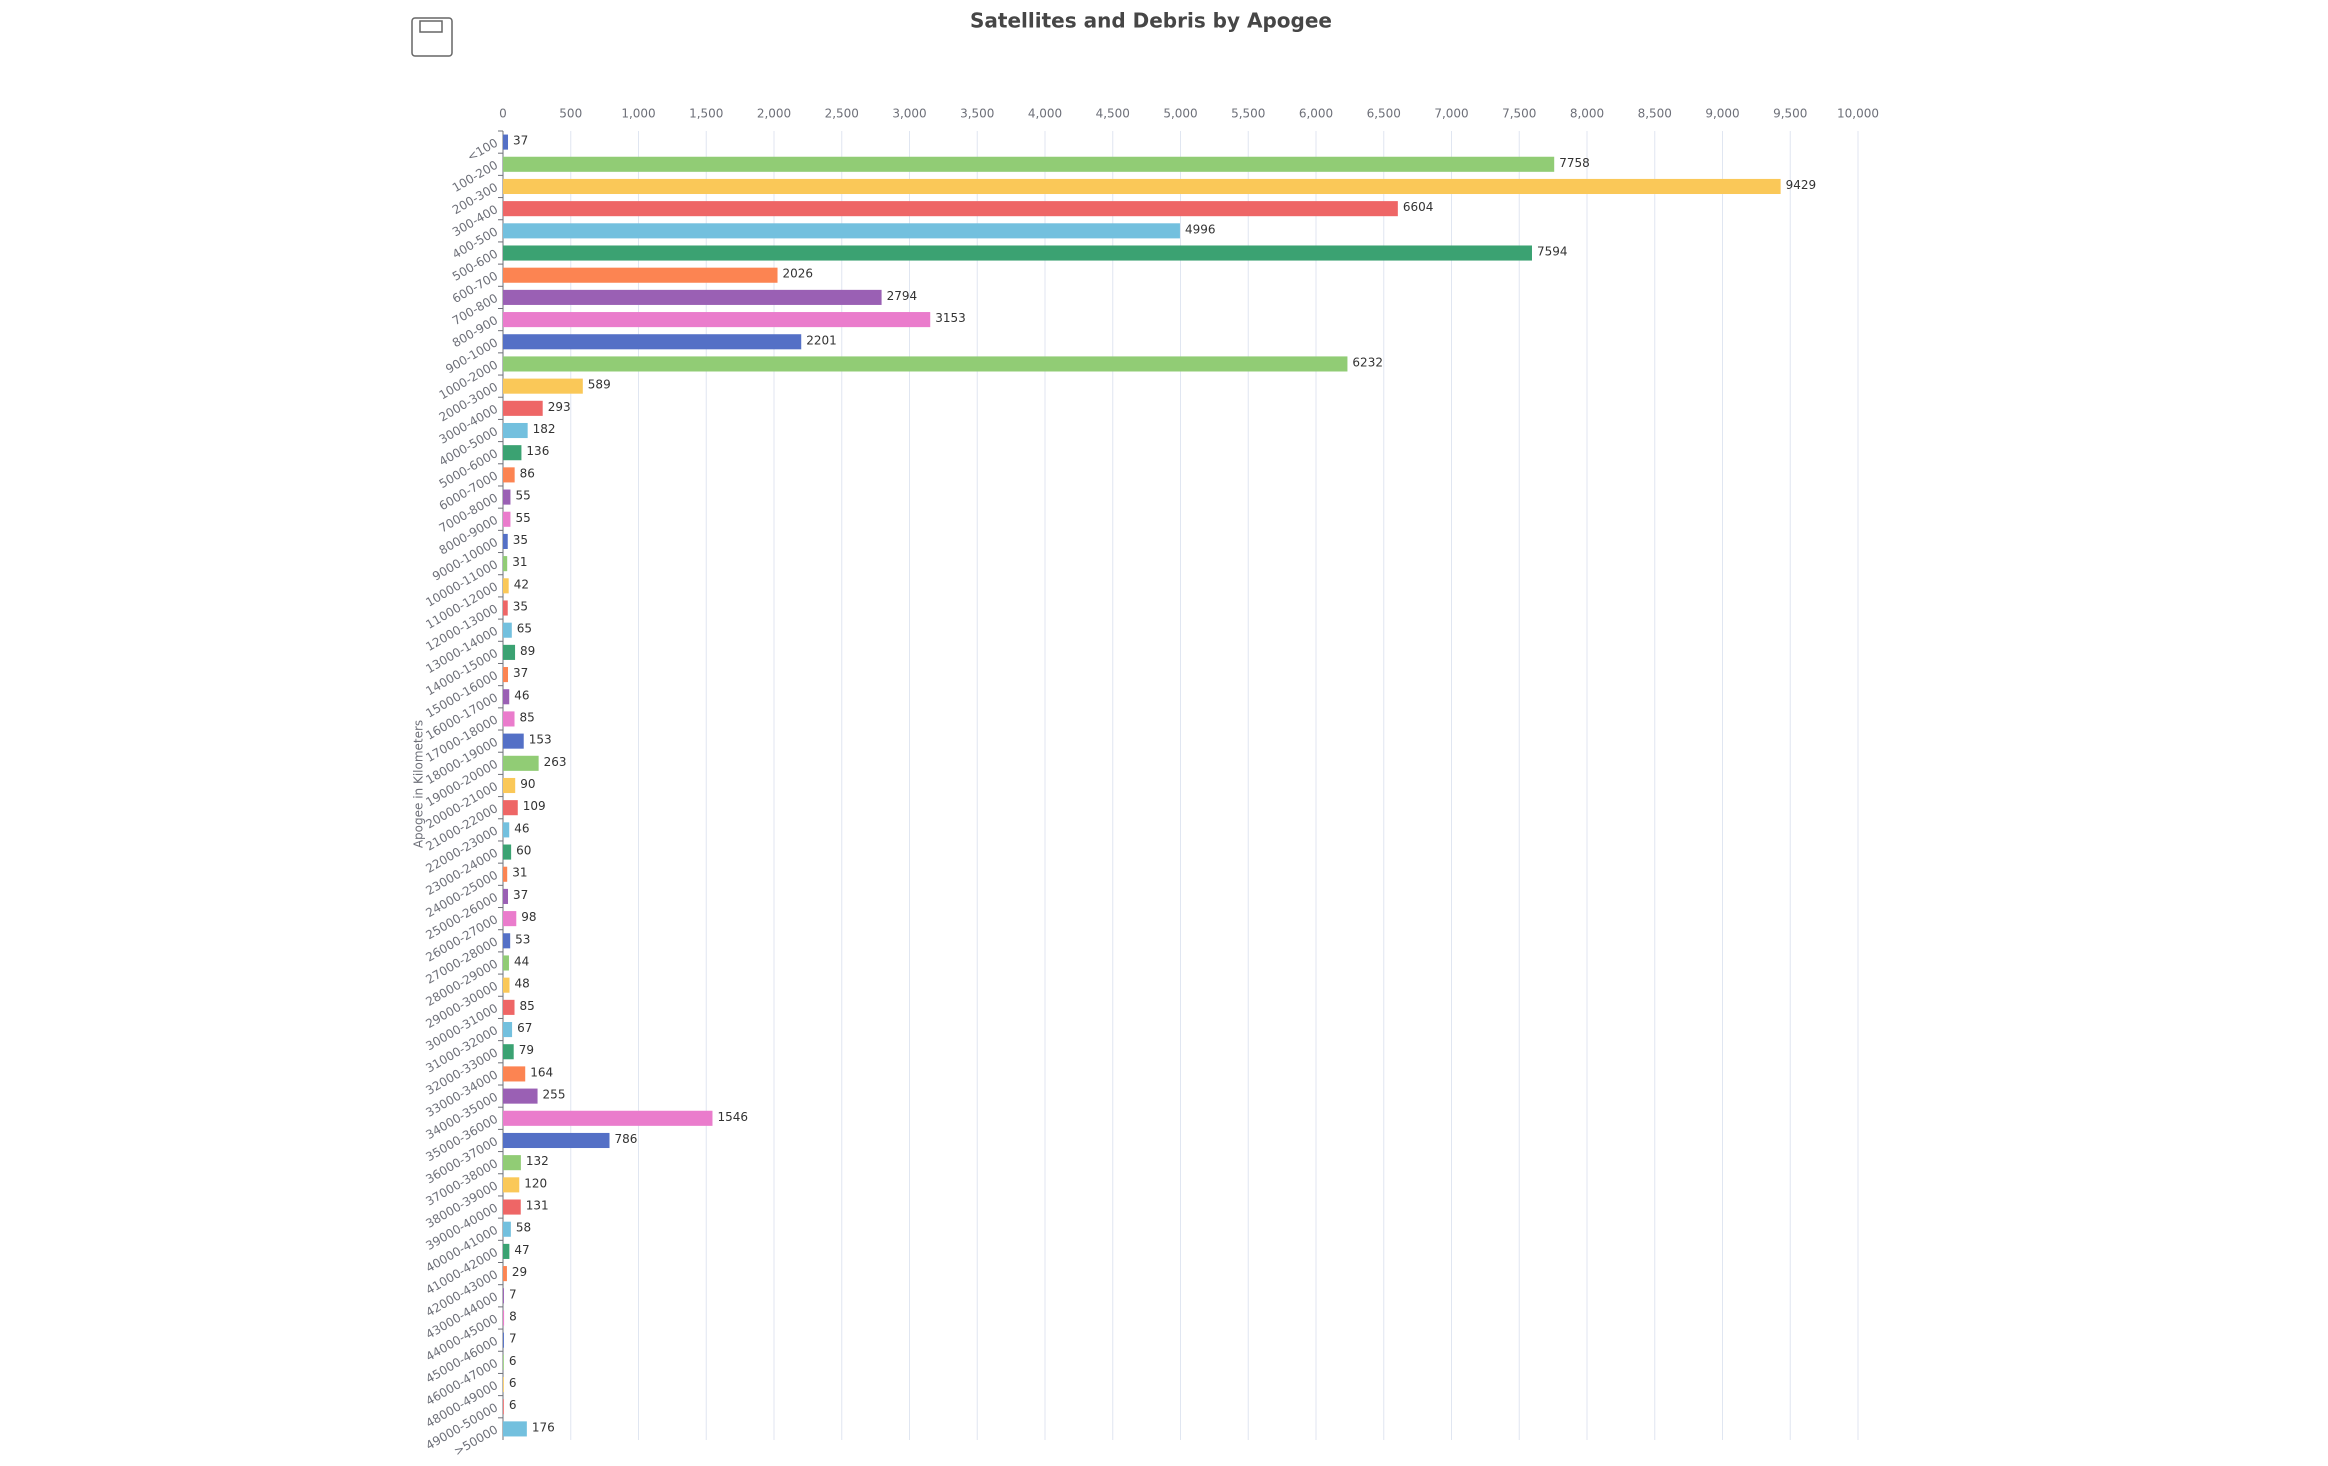 Image resolution: width=2328 pixels, height=1466 pixels. I want to click on value-label: 1546, so click(732, 1117).